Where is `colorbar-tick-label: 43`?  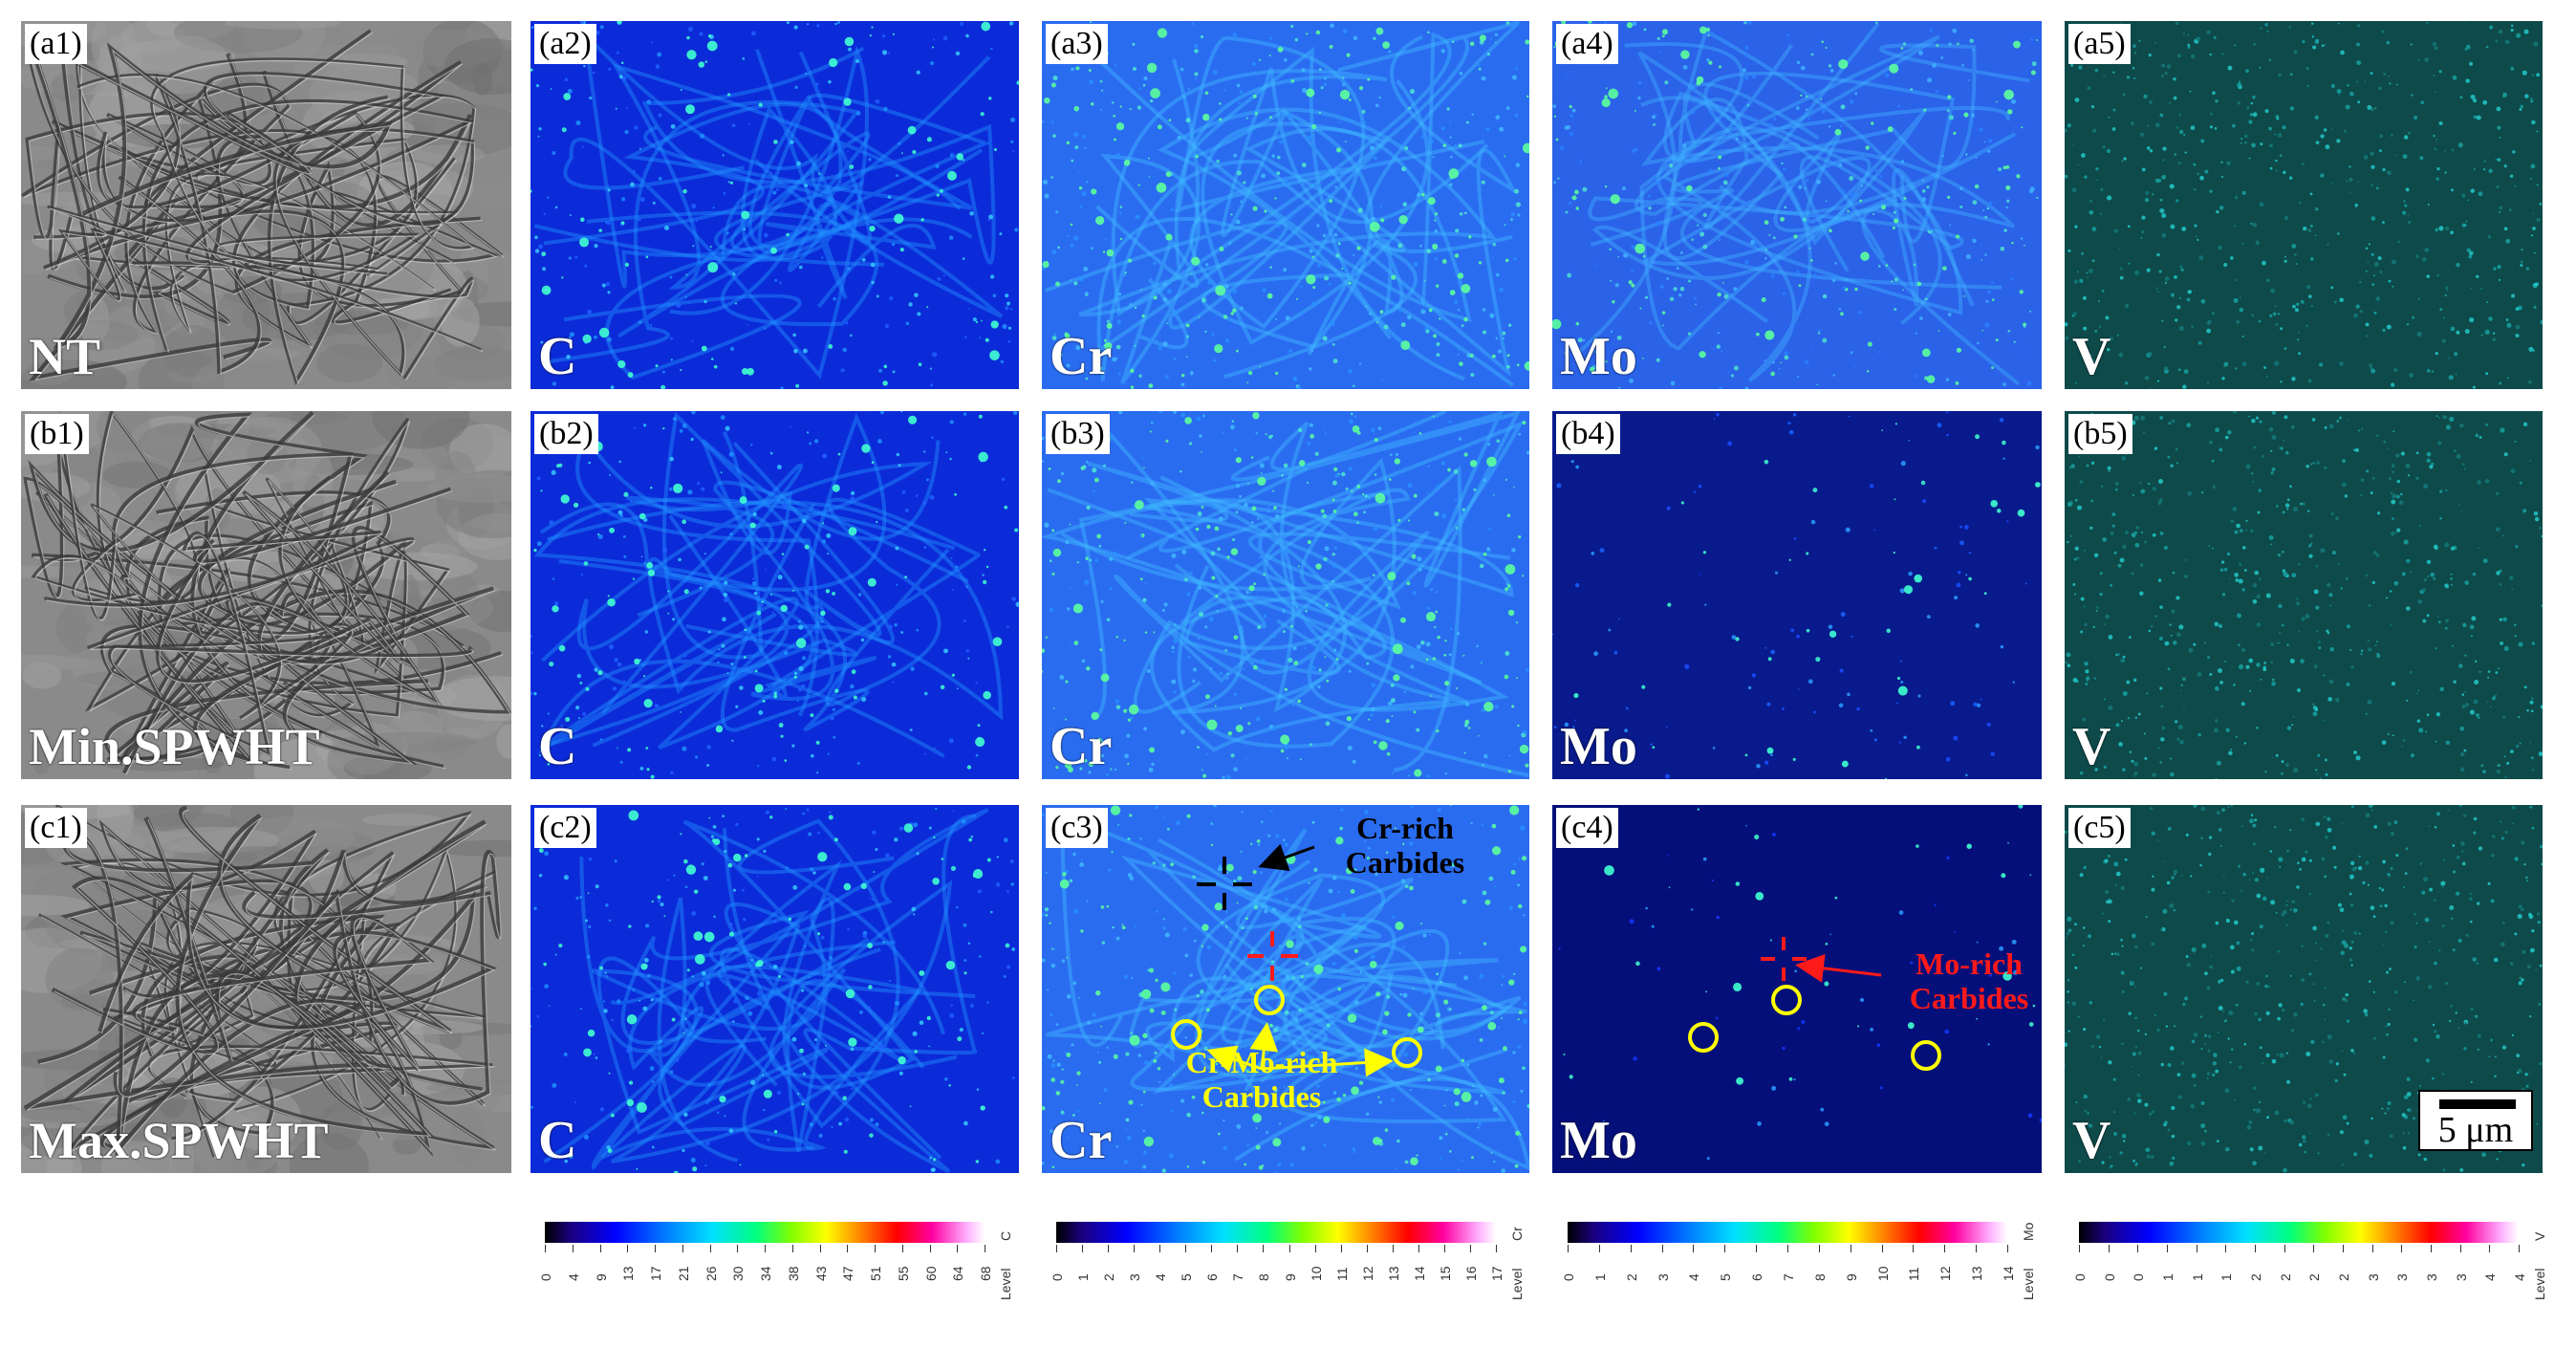 colorbar-tick-label: 43 is located at coordinates (821, 1273).